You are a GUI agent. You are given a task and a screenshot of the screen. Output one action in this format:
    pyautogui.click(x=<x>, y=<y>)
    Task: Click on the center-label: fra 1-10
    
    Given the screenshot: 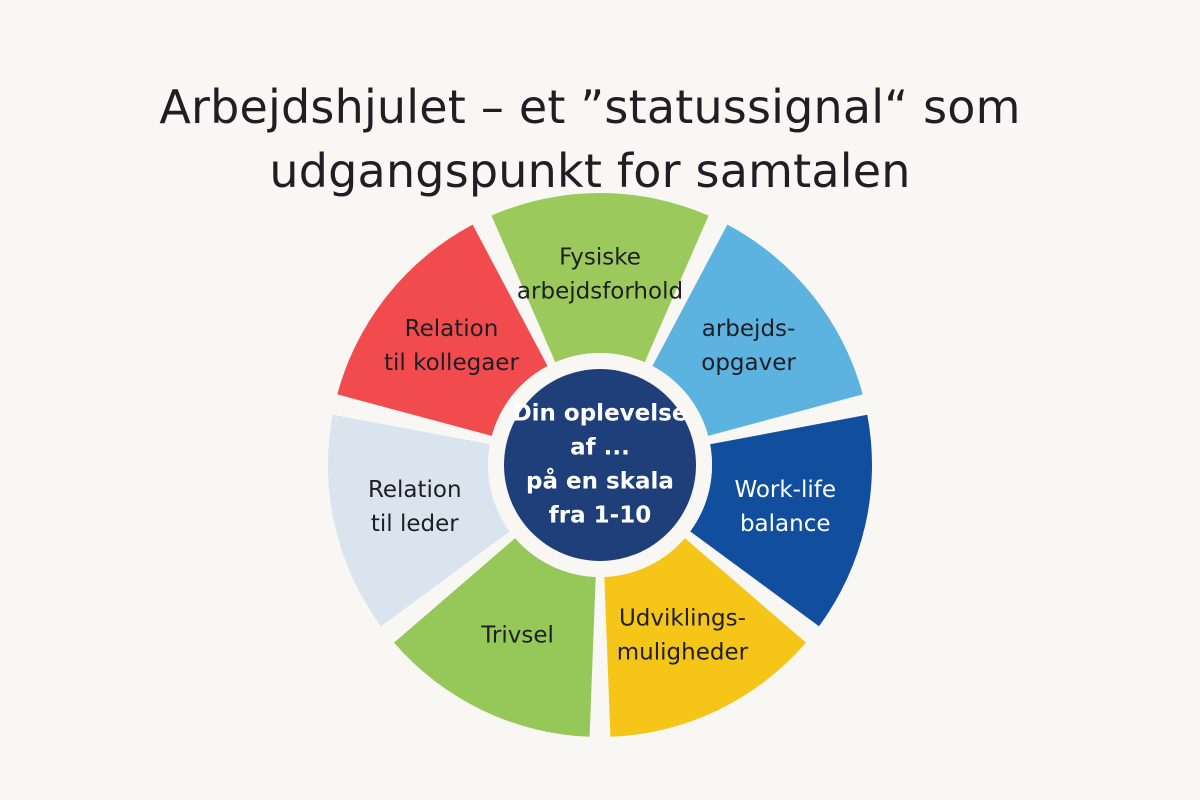 What is the action you would take?
    pyautogui.click(x=600, y=516)
    